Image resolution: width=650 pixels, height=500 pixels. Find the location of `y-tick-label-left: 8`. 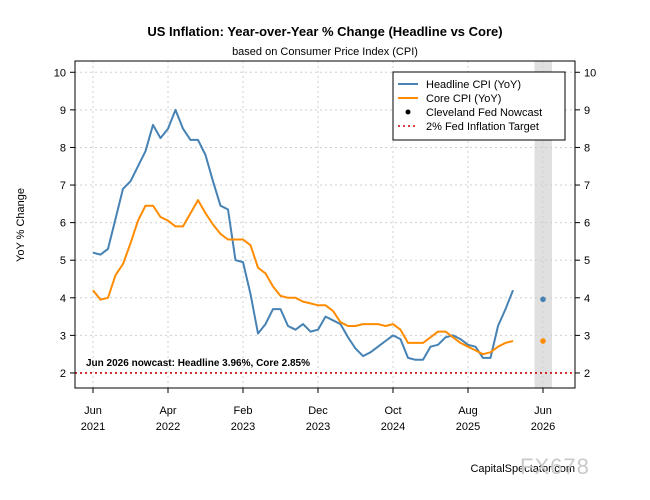

y-tick-label-left: 8 is located at coordinates (63, 148).